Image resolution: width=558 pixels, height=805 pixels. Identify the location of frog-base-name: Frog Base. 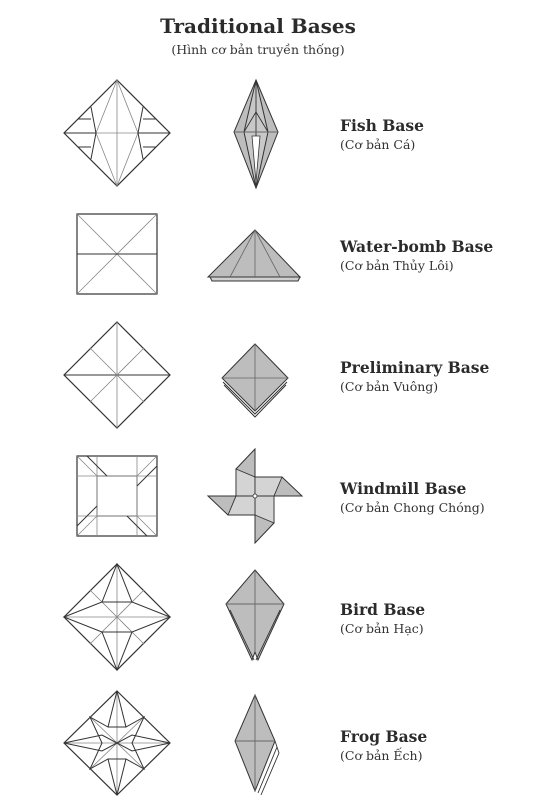
(384, 736).